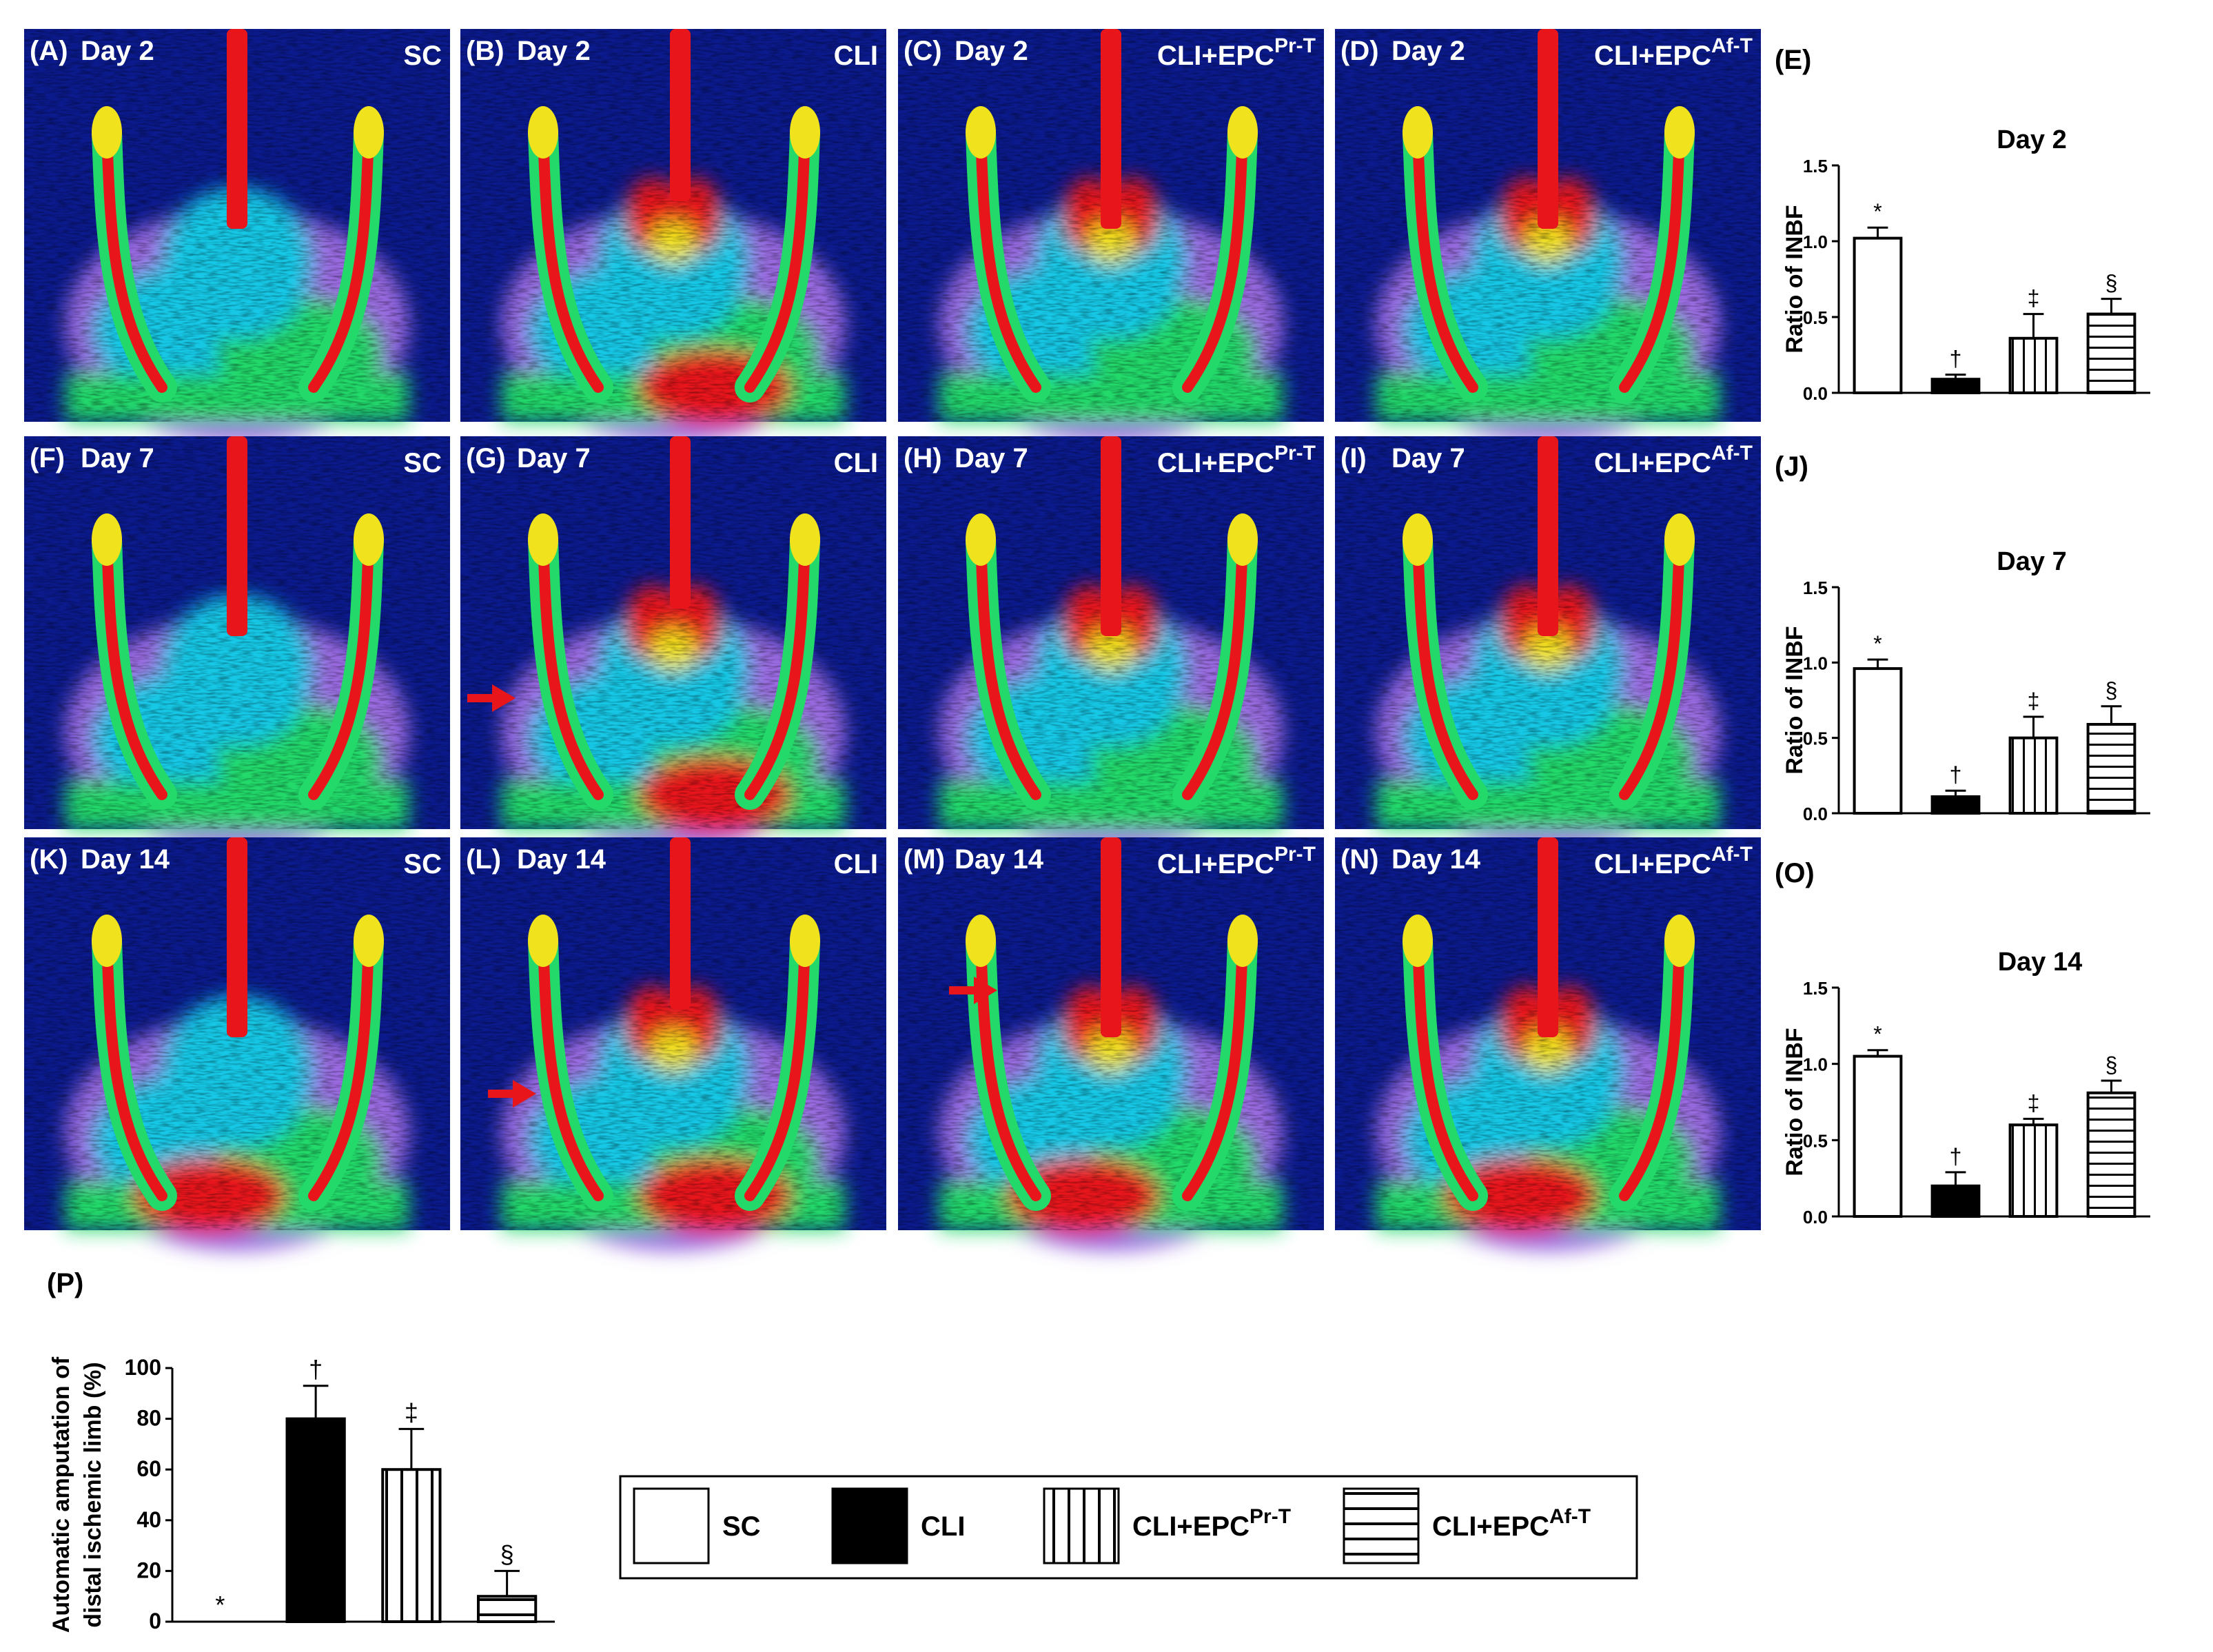 The width and height of the screenshot is (2213, 1652). Describe the element at coordinates (49, 860) in the screenshot. I see `panel-letter: (K)` at that location.